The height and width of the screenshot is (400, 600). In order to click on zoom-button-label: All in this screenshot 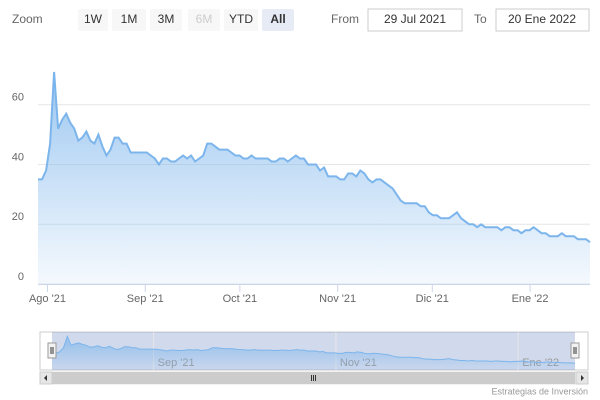, I will do `click(277, 19)`.